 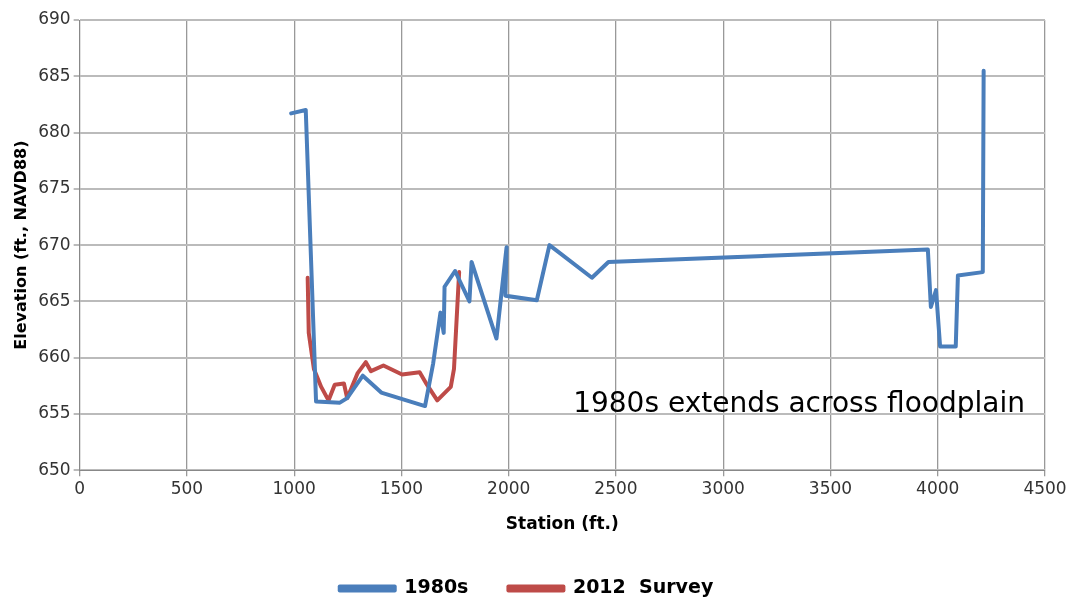 What do you see at coordinates (54, 468) in the screenshot?
I see `y-tick-label: 650` at bounding box center [54, 468].